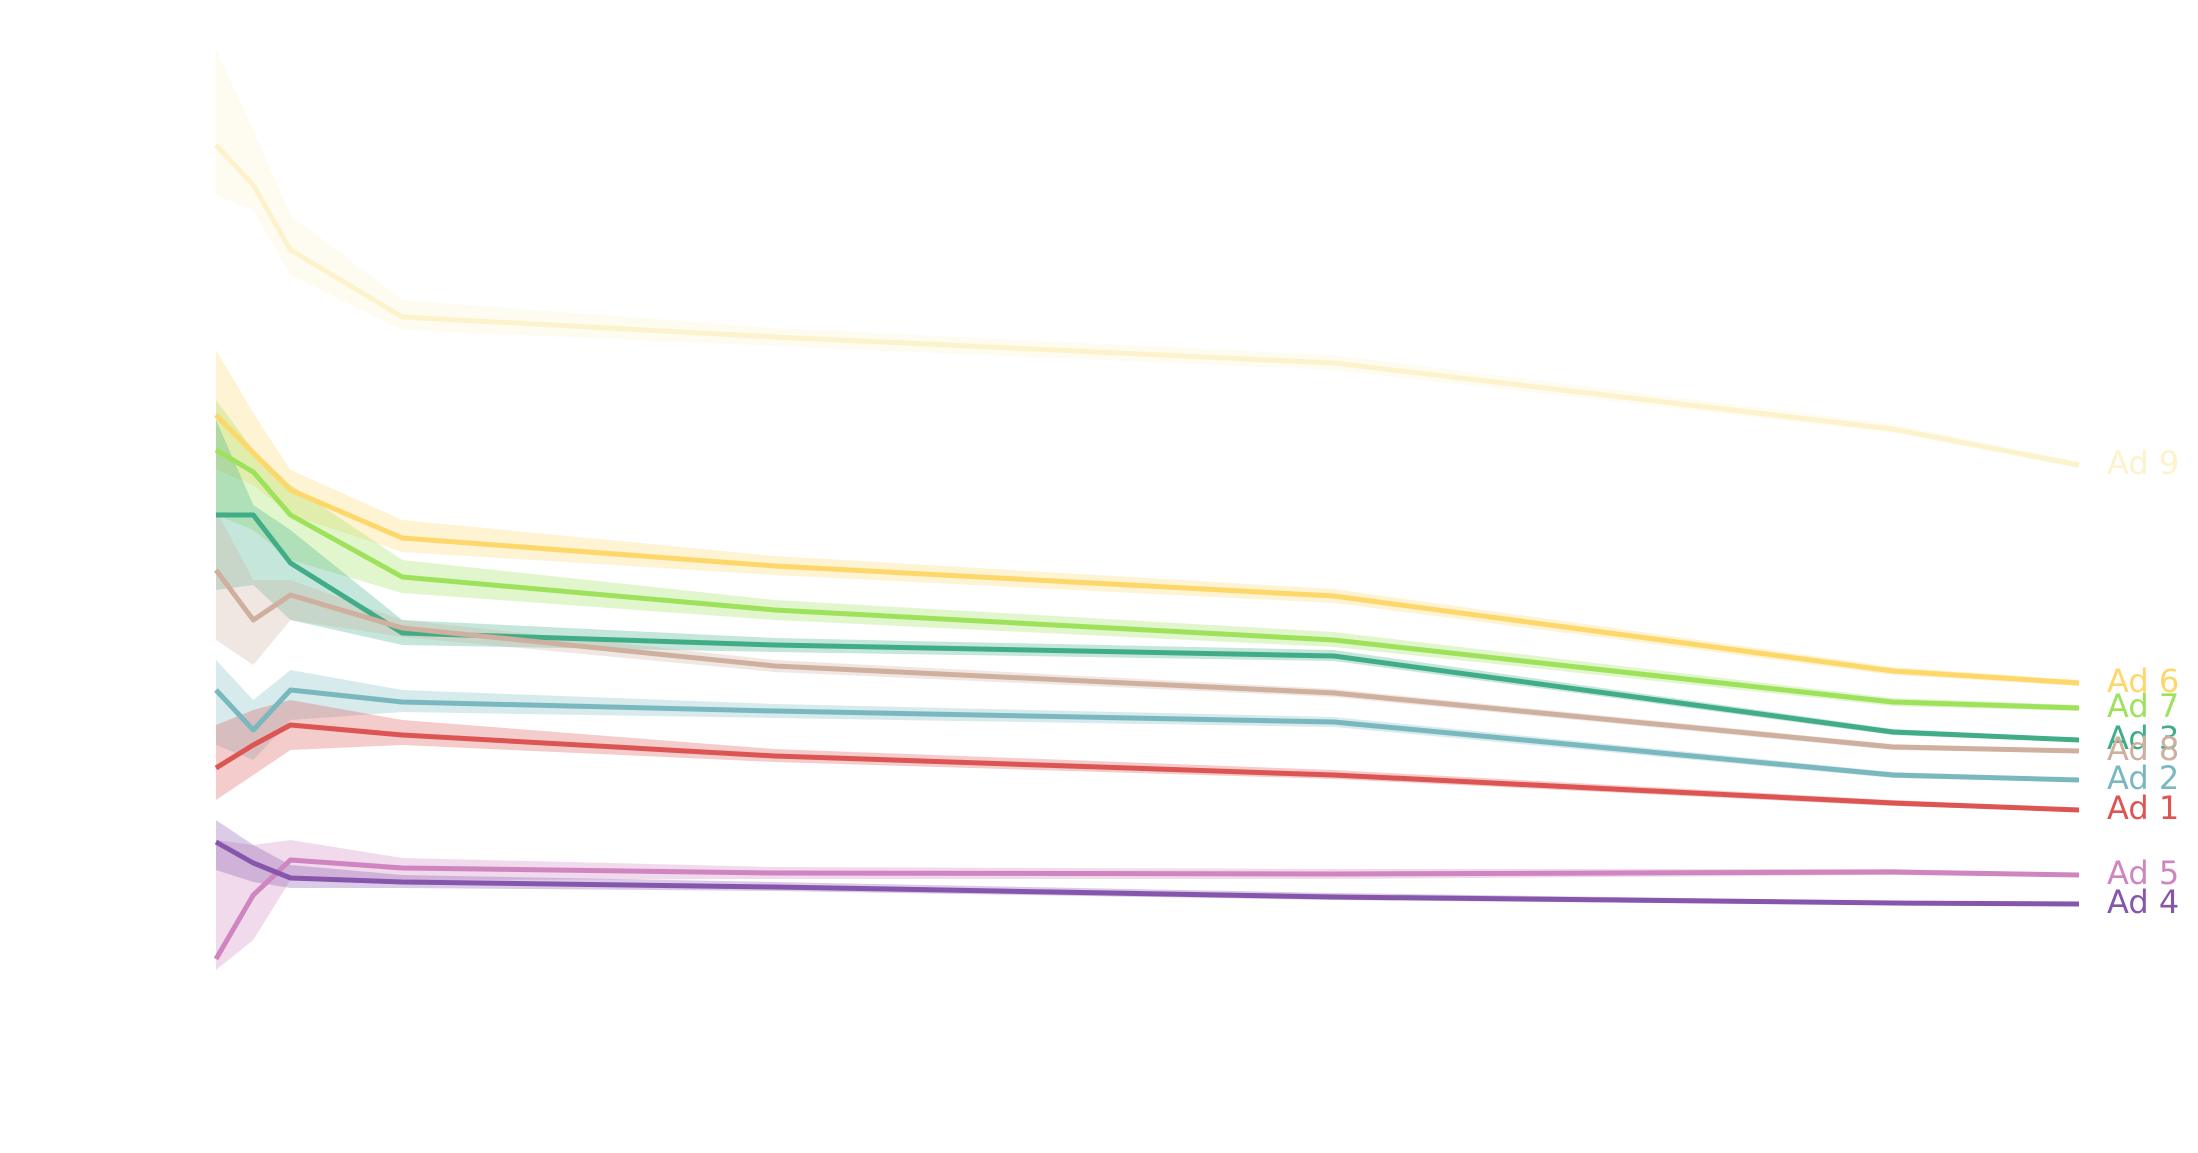 This screenshot has width=2198, height=1153. I want to click on label-ad-6: Ad 6, so click(2143, 681).